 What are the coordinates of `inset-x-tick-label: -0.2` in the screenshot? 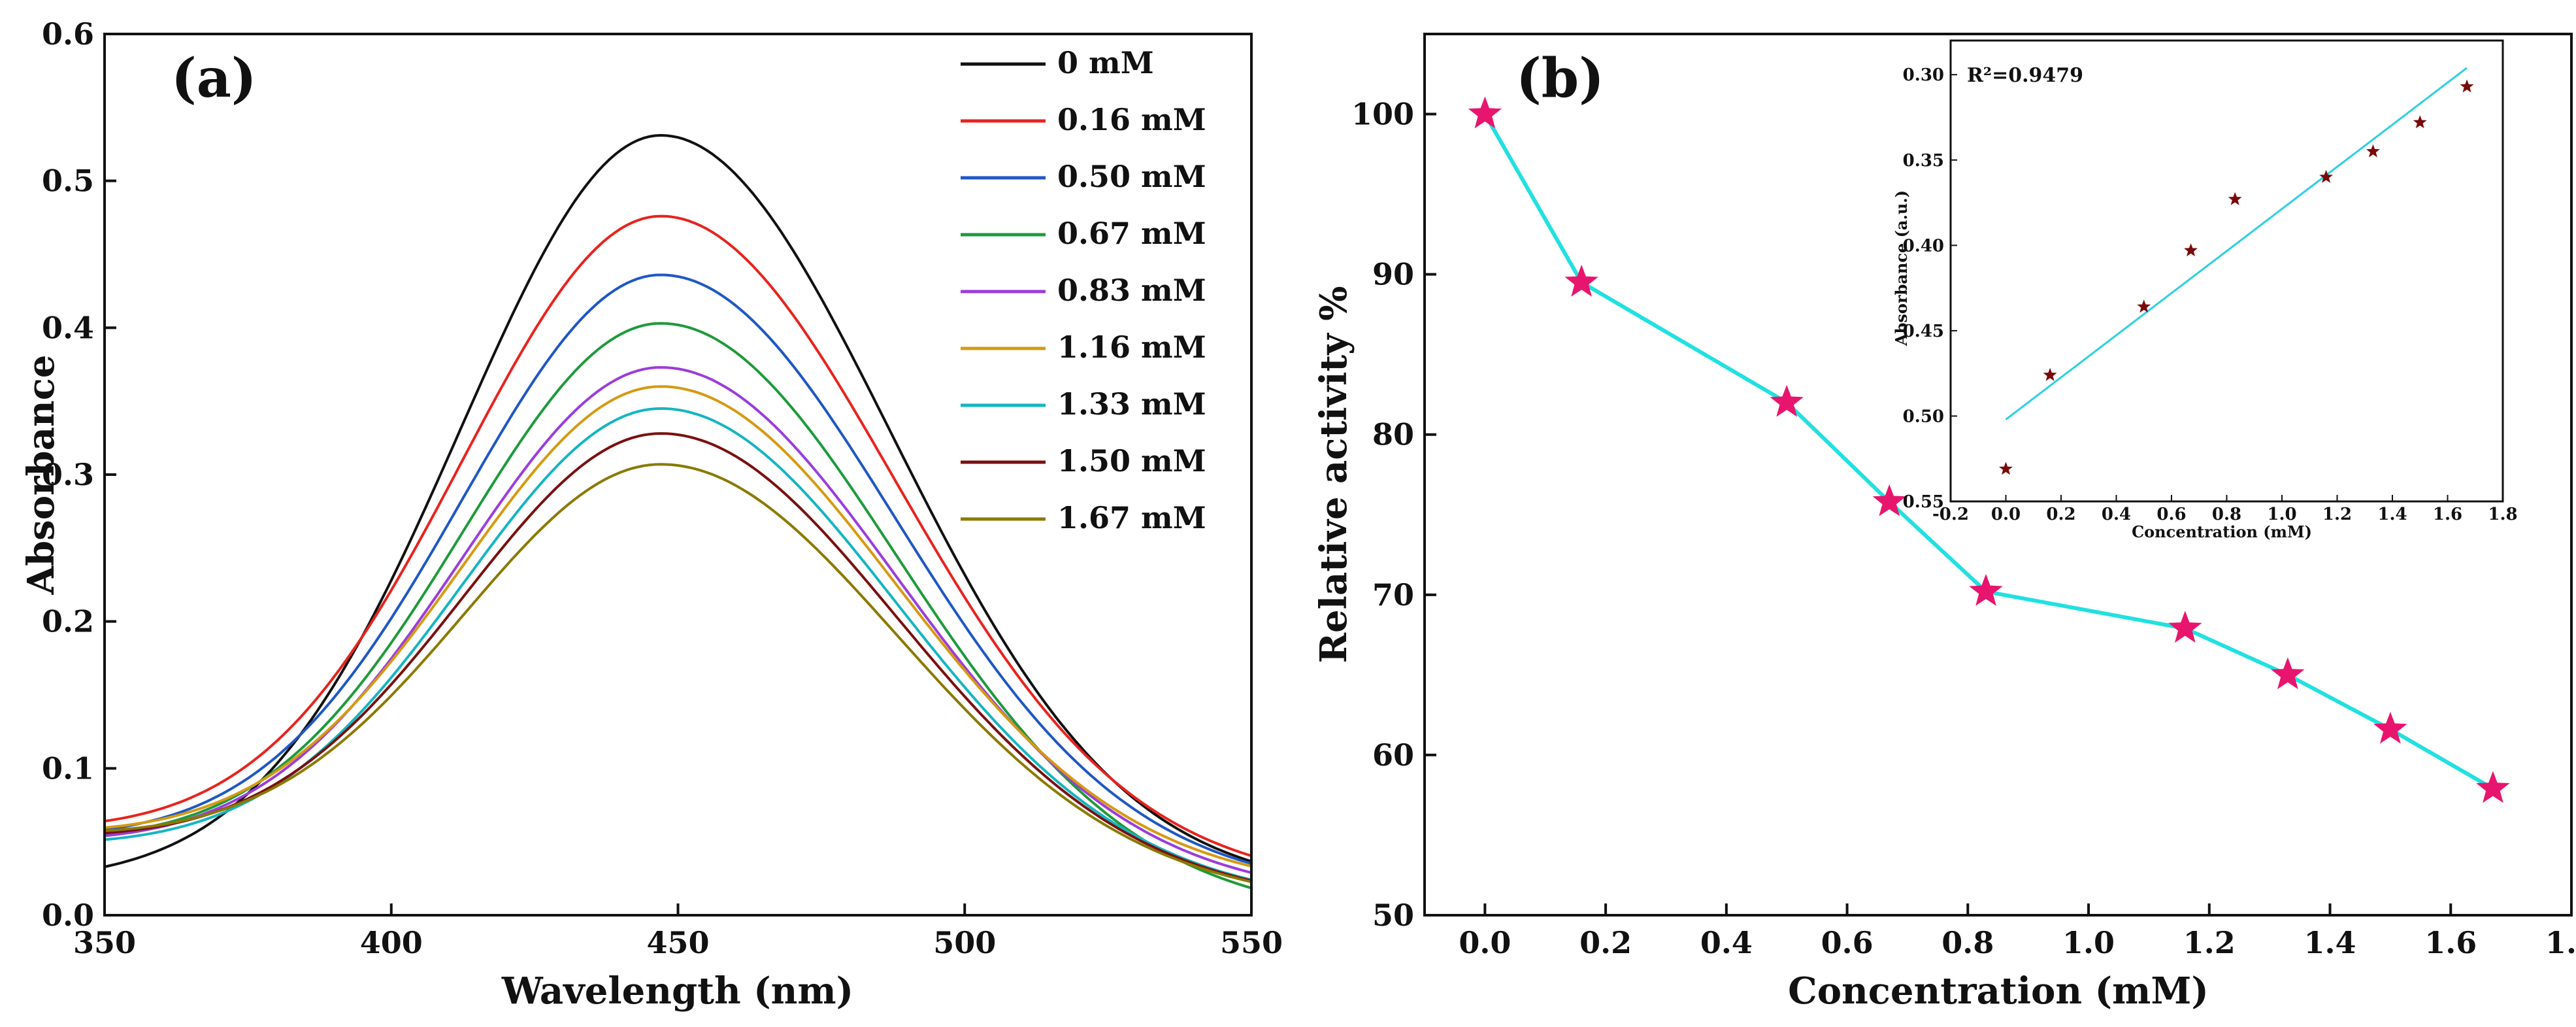 It's located at (1950, 514).